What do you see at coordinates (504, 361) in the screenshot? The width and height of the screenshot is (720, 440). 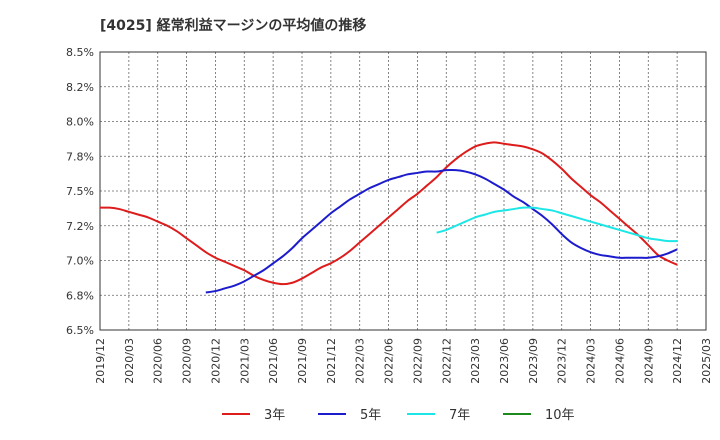 I see `x-tick-label: 2023/06` at bounding box center [504, 361].